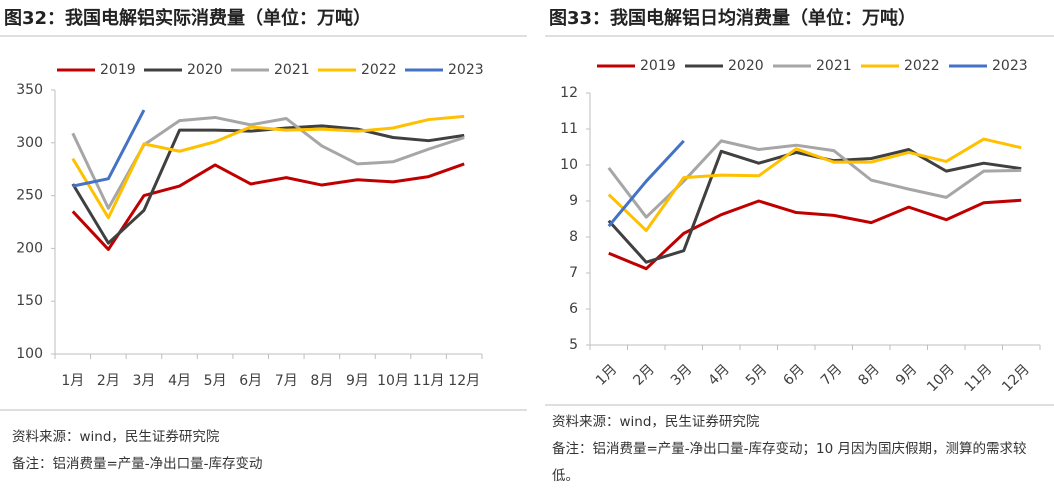  I want to click on y-tick-label: 5, so click(573, 345).